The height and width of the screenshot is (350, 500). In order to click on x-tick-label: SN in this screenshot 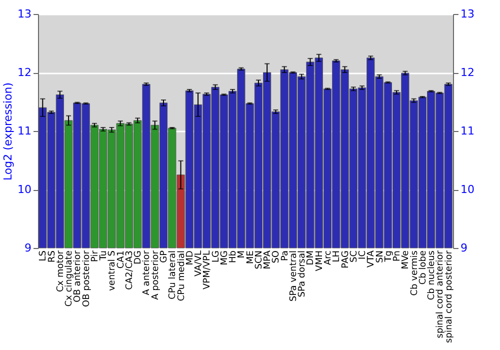, I will do `click(380, 256)`.